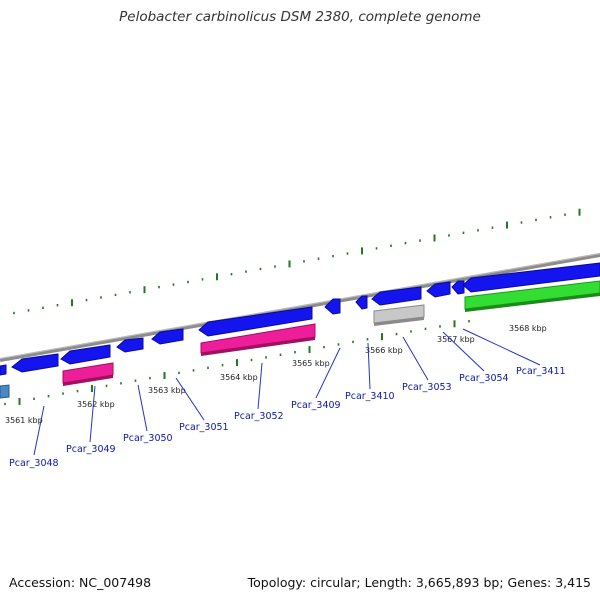  What do you see at coordinates (258, 346) in the screenshot?
I see `gene-bar-pcar-3052-shadow` at bounding box center [258, 346].